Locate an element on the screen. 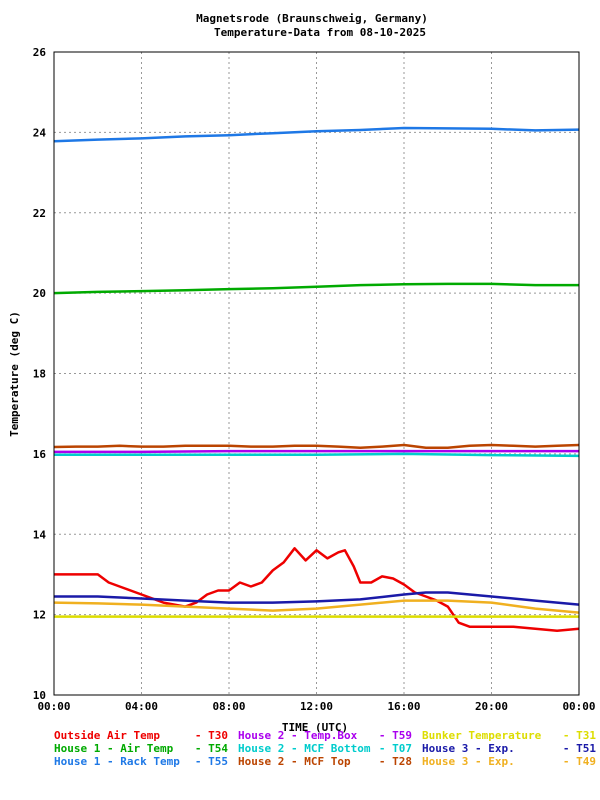  y-tick-label: 22 is located at coordinates (39, 213).